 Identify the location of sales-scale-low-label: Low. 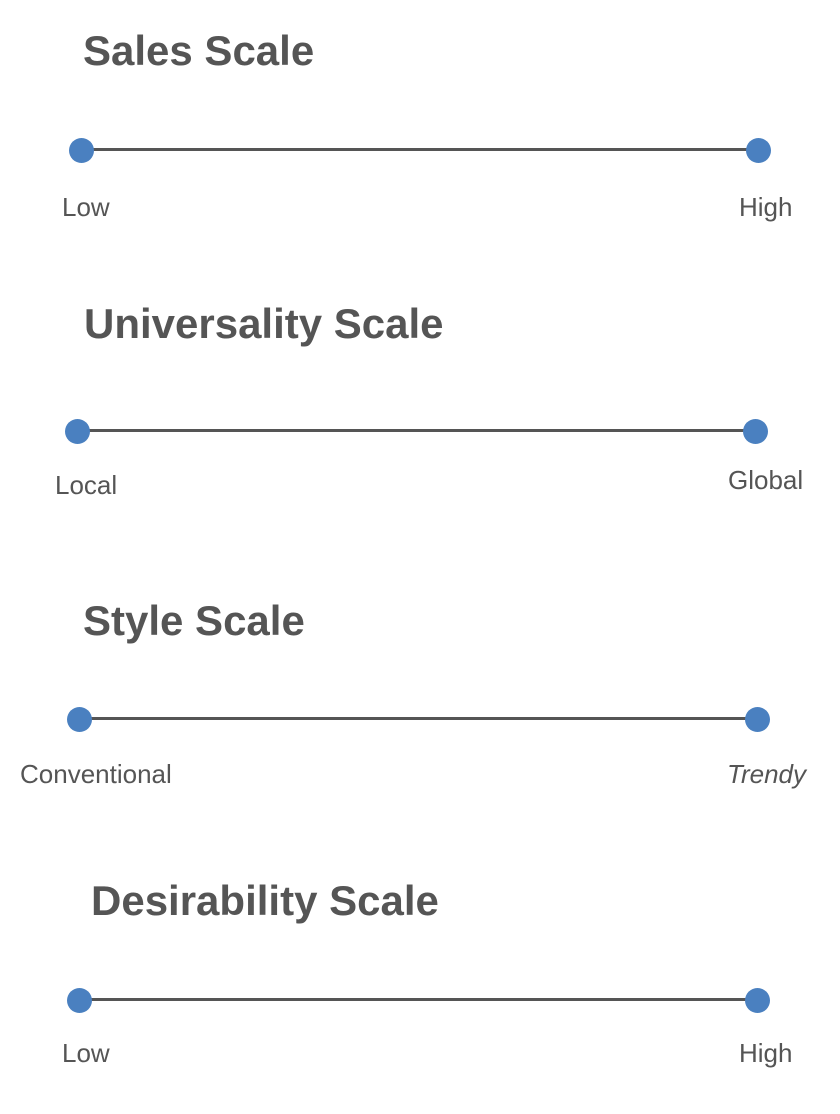
(86, 207).